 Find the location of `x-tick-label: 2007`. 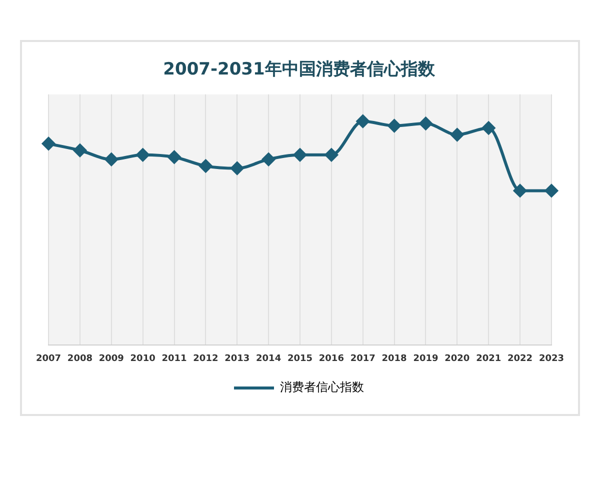

x-tick-label: 2007 is located at coordinates (49, 359).